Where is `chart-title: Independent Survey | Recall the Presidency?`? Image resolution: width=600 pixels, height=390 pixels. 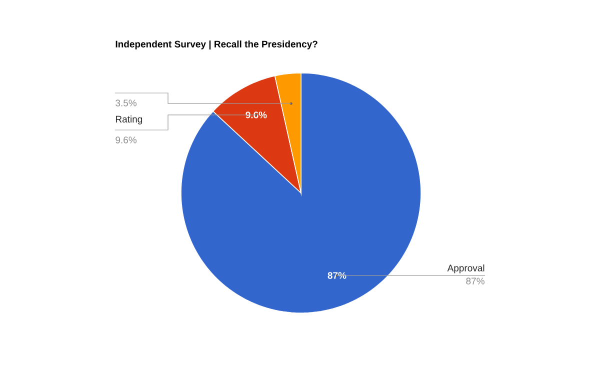 chart-title: Independent Survey | Recall the Presidency? is located at coordinates (217, 45).